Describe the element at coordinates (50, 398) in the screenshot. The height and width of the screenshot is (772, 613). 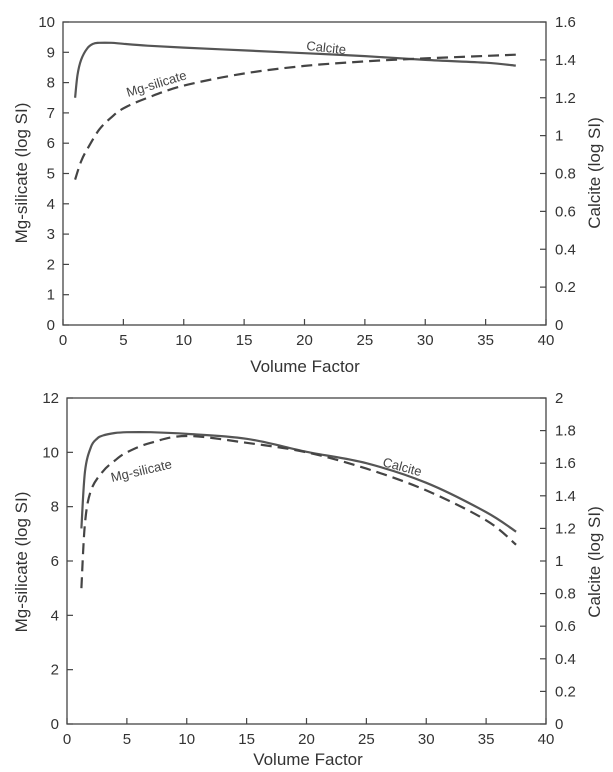
I see `y-left-tick-label: 12` at that location.